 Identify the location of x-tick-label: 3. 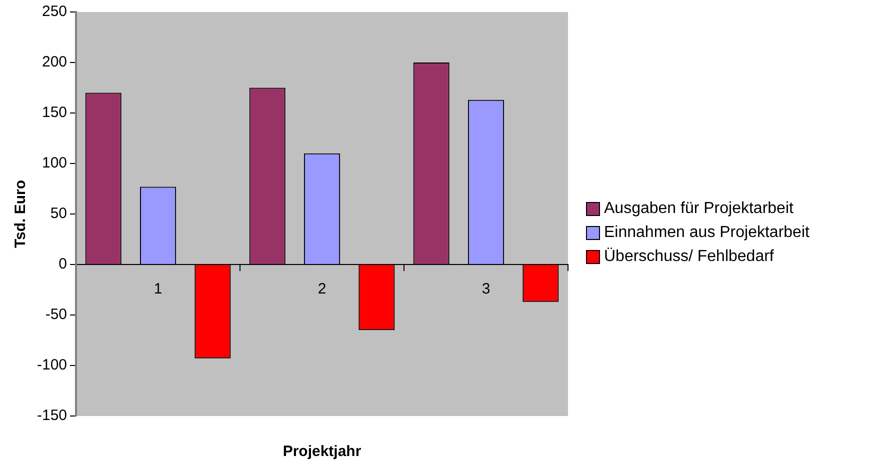
(486, 289).